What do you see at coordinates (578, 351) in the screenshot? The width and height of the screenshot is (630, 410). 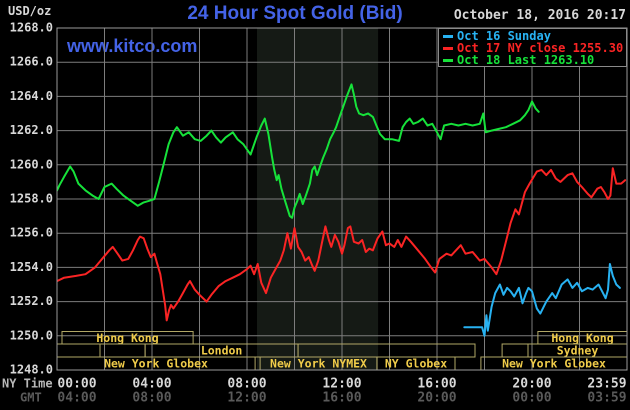 I see `session-label: Sydney` at bounding box center [578, 351].